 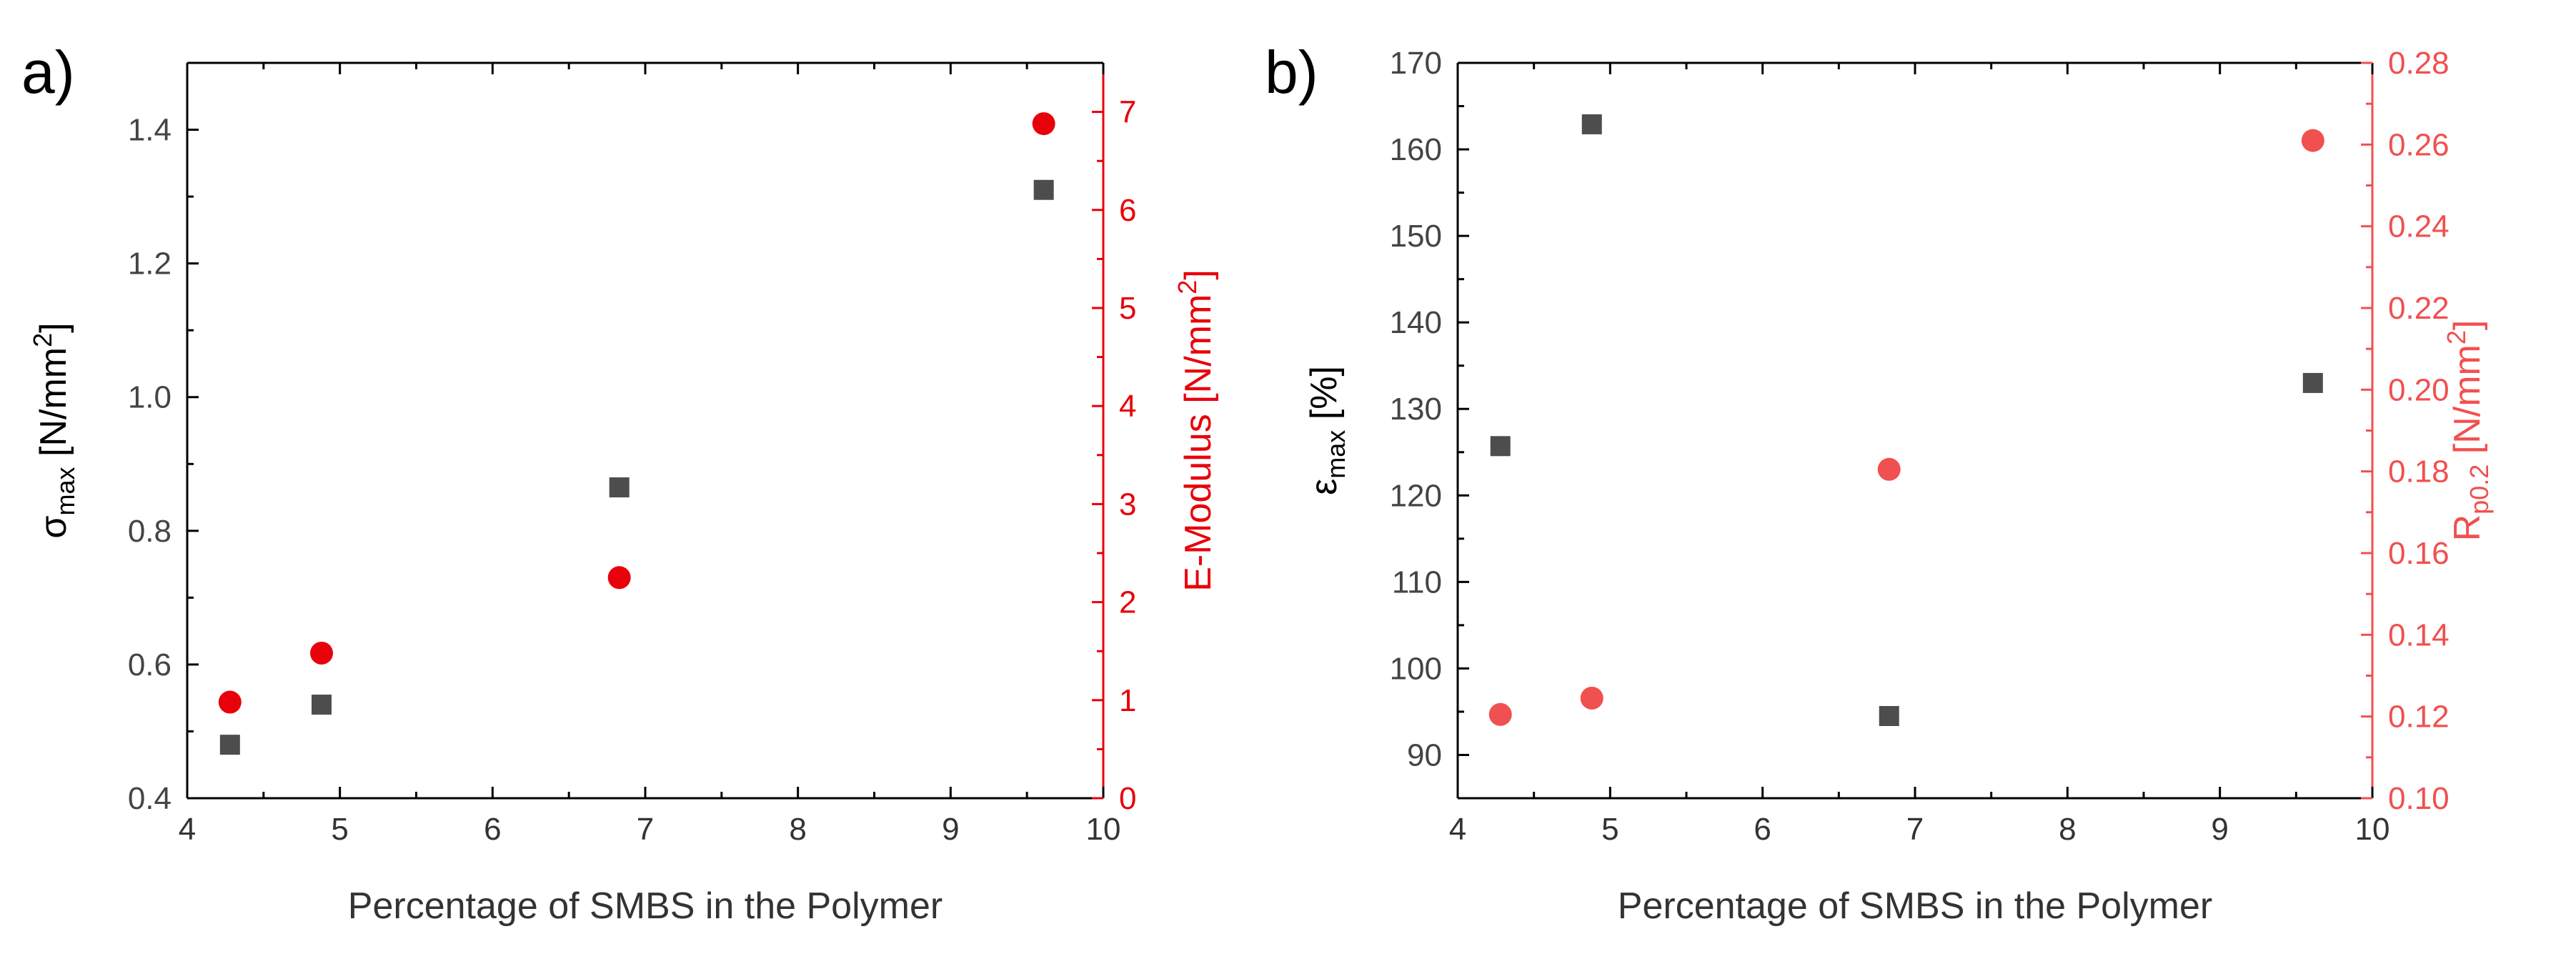 I want to click on right-y-tick-label: 0.12, so click(x=2419, y=717).